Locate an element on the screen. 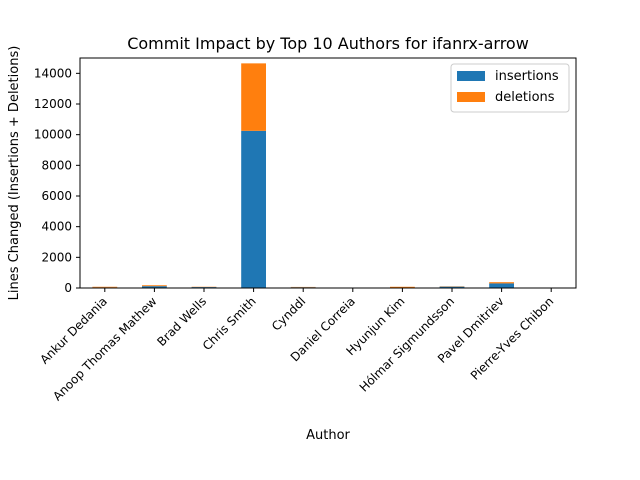  y-tick-label: 2000 is located at coordinates (56, 257).